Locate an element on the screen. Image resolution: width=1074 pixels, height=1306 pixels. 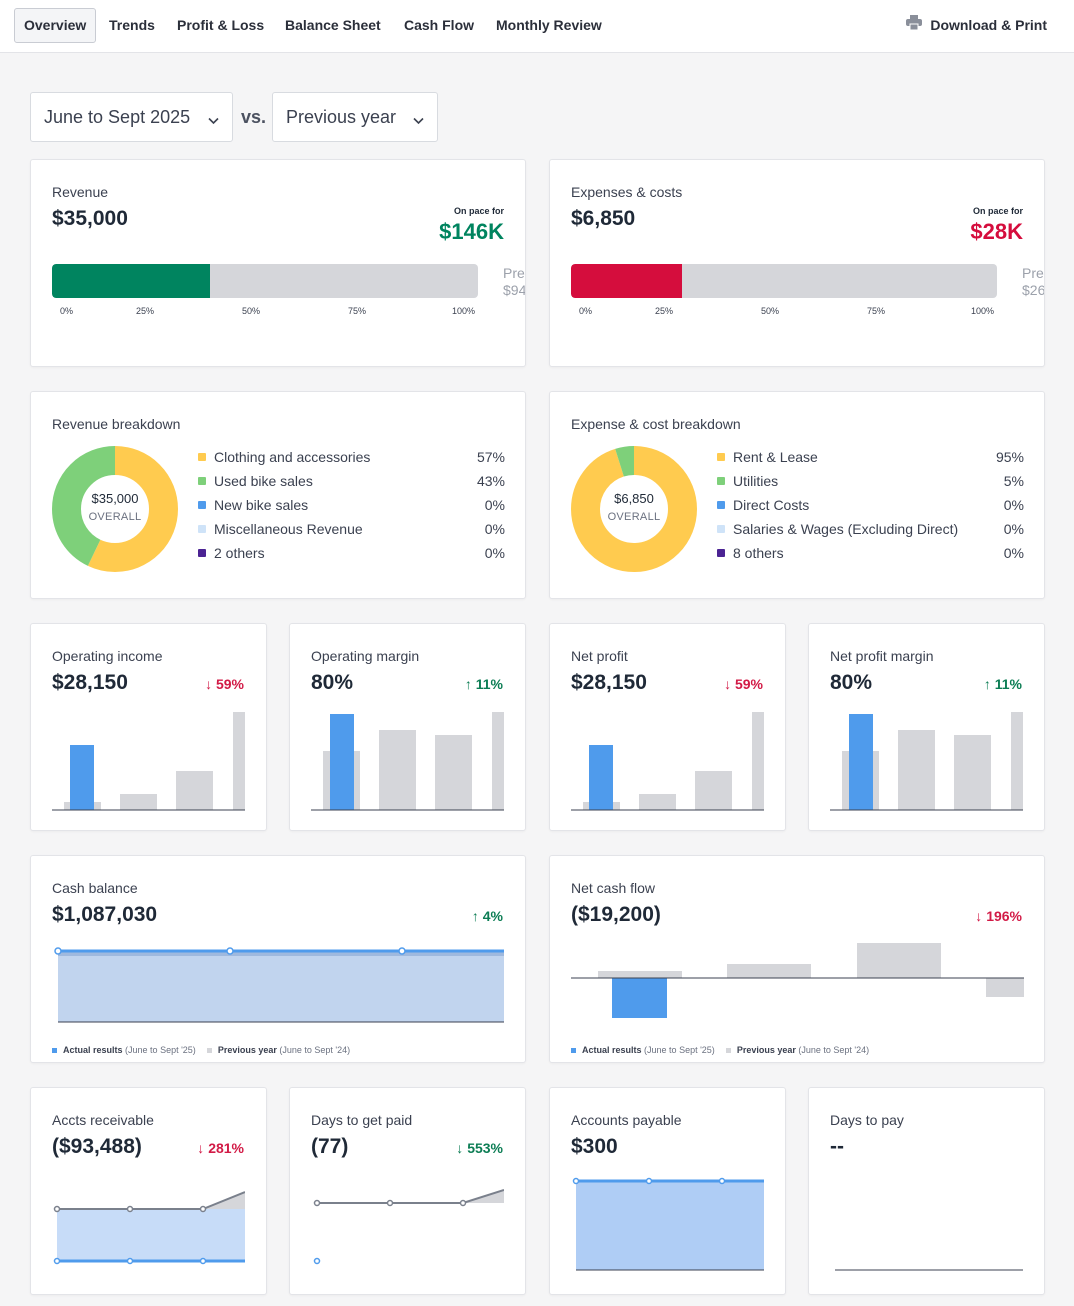
cash-balance-area-chart is located at coordinates (279, 985).